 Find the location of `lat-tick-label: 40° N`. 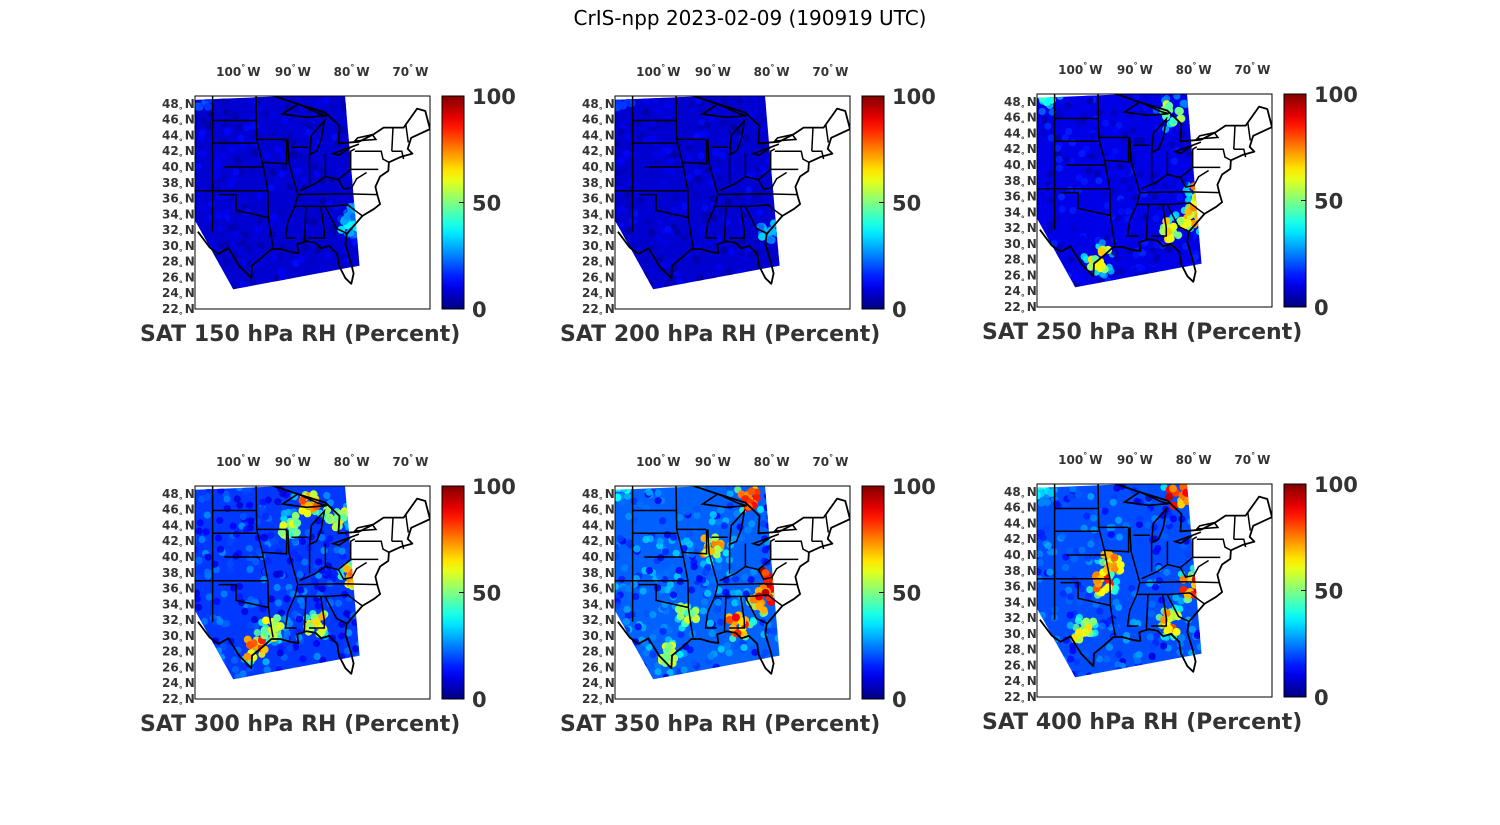

lat-tick-label: 40° N is located at coordinates (178, 559).